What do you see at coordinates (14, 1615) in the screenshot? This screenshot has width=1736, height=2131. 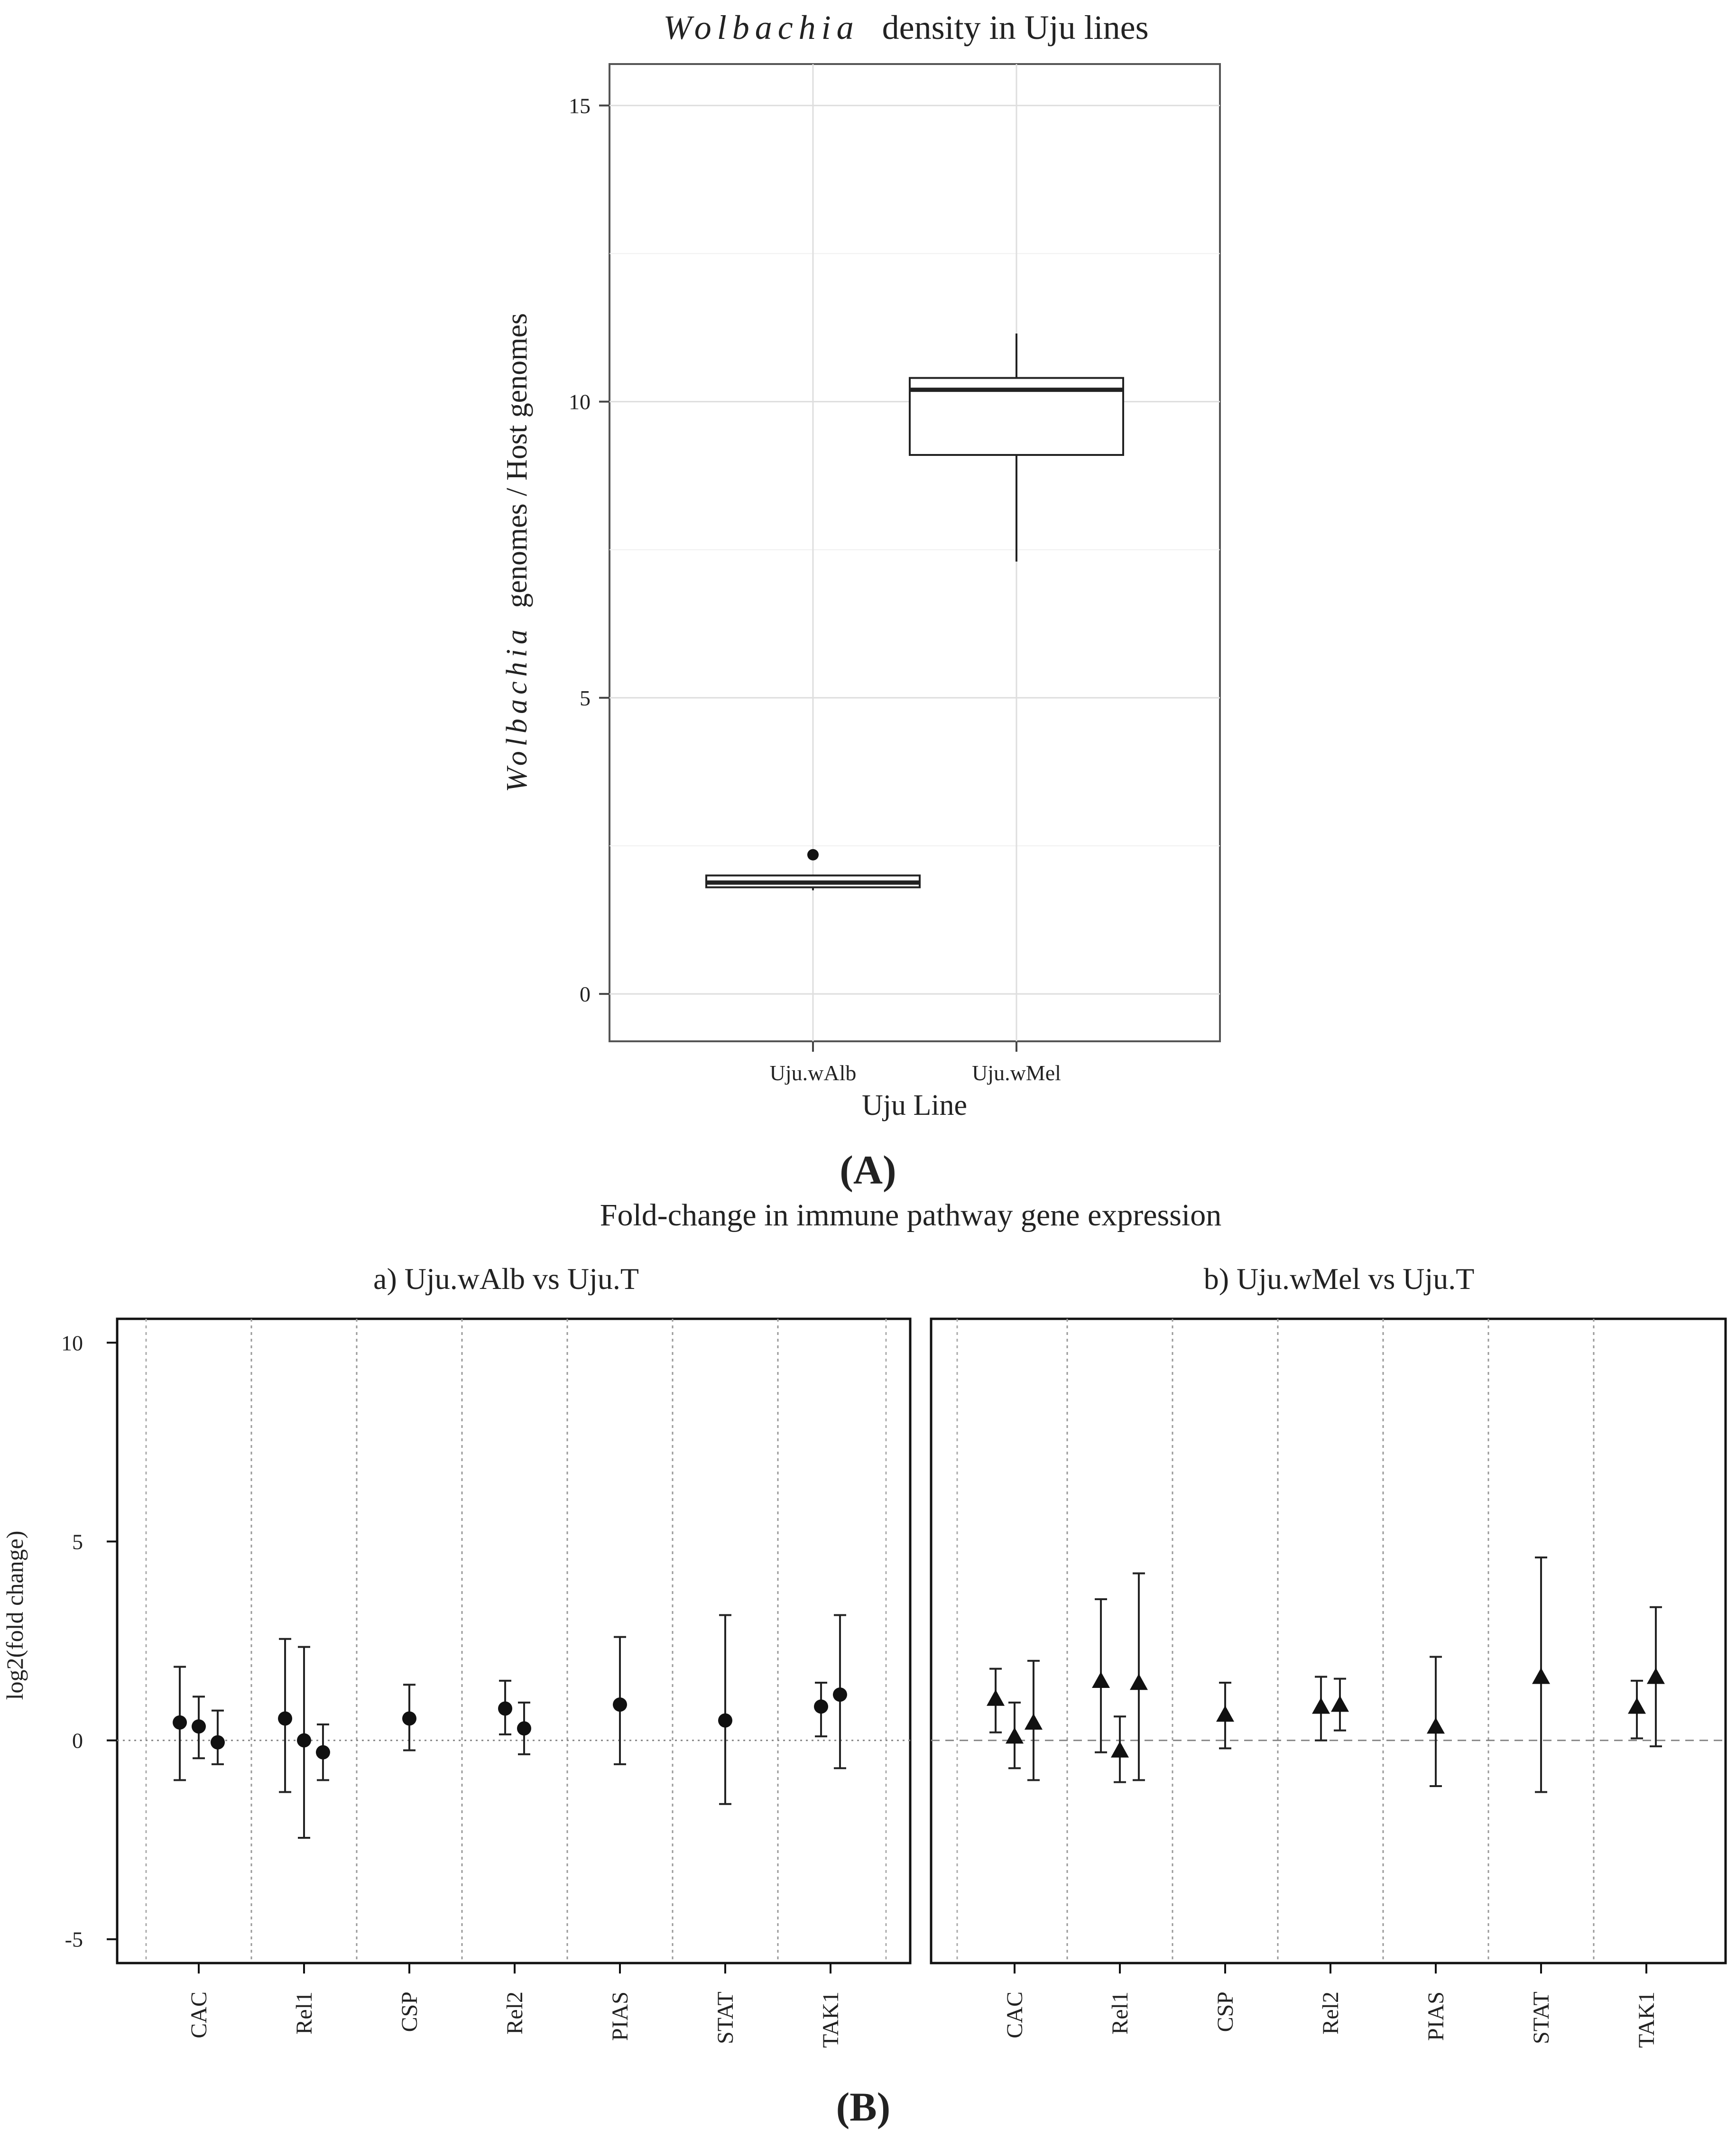 I see `panel-b-y-label: log2(fold change)` at bounding box center [14, 1615].